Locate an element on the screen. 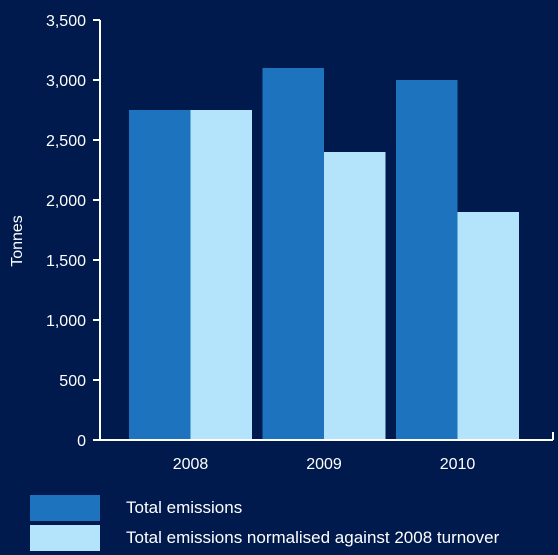 The width and height of the screenshot is (558, 555). y-ticks-group: 0 500 1,000 1,500 2,000 2,500 3,000 3,500 is located at coordinates (73, 231).